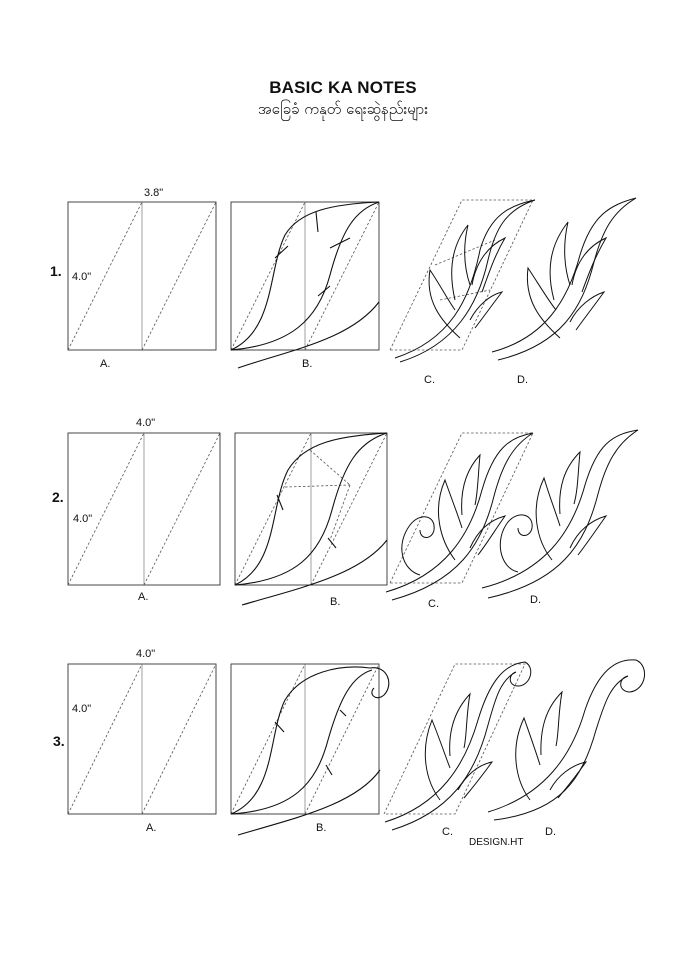 The height and width of the screenshot is (960, 686). What do you see at coordinates (81, 709) in the screenshot?
I see `row-3-height-label: 4.0"` at bounding box center [81, 709].